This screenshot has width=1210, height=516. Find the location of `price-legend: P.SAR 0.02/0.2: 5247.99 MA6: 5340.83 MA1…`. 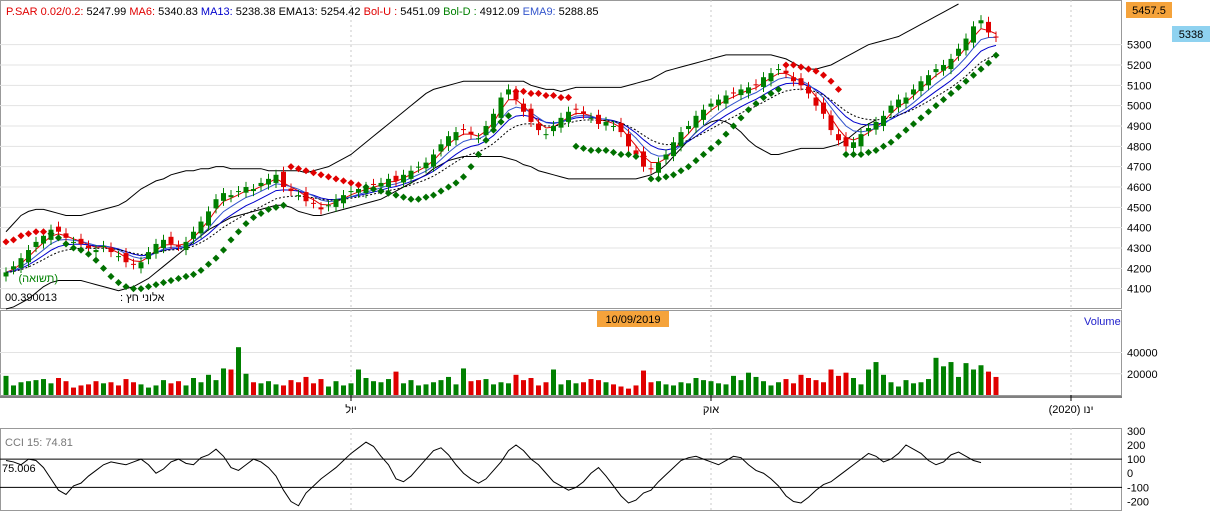

price-legend: P.SAR 0.02/0.2: 5247.99 MA6: 5340.83 MA1… is located at coordinates (302, 12).